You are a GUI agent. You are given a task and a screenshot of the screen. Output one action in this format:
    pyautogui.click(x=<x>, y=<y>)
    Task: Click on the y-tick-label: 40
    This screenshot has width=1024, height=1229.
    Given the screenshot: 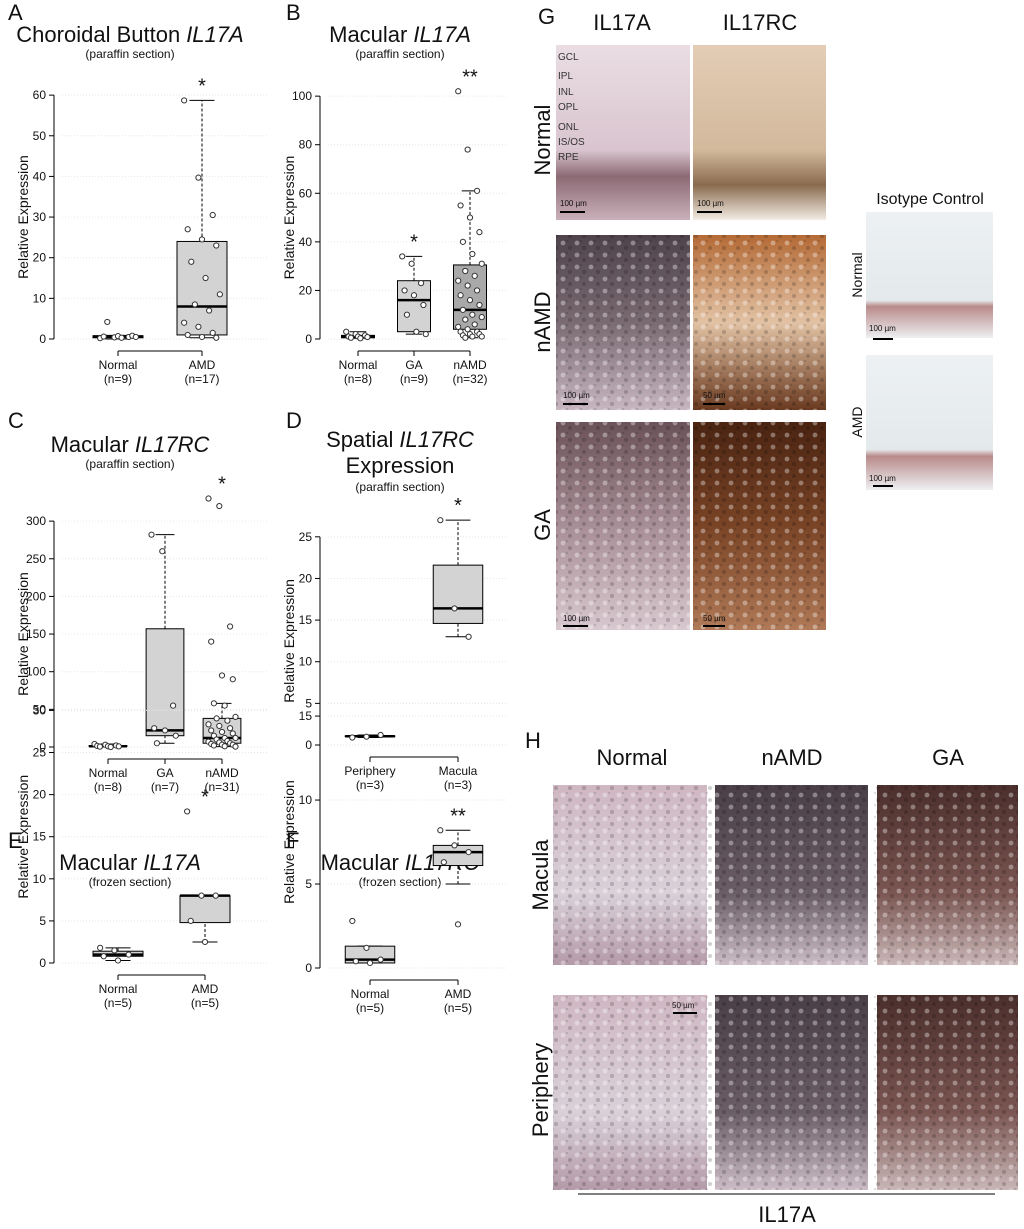 What is the action you would take?
    pyautogui.click(x=40, y=176)
    